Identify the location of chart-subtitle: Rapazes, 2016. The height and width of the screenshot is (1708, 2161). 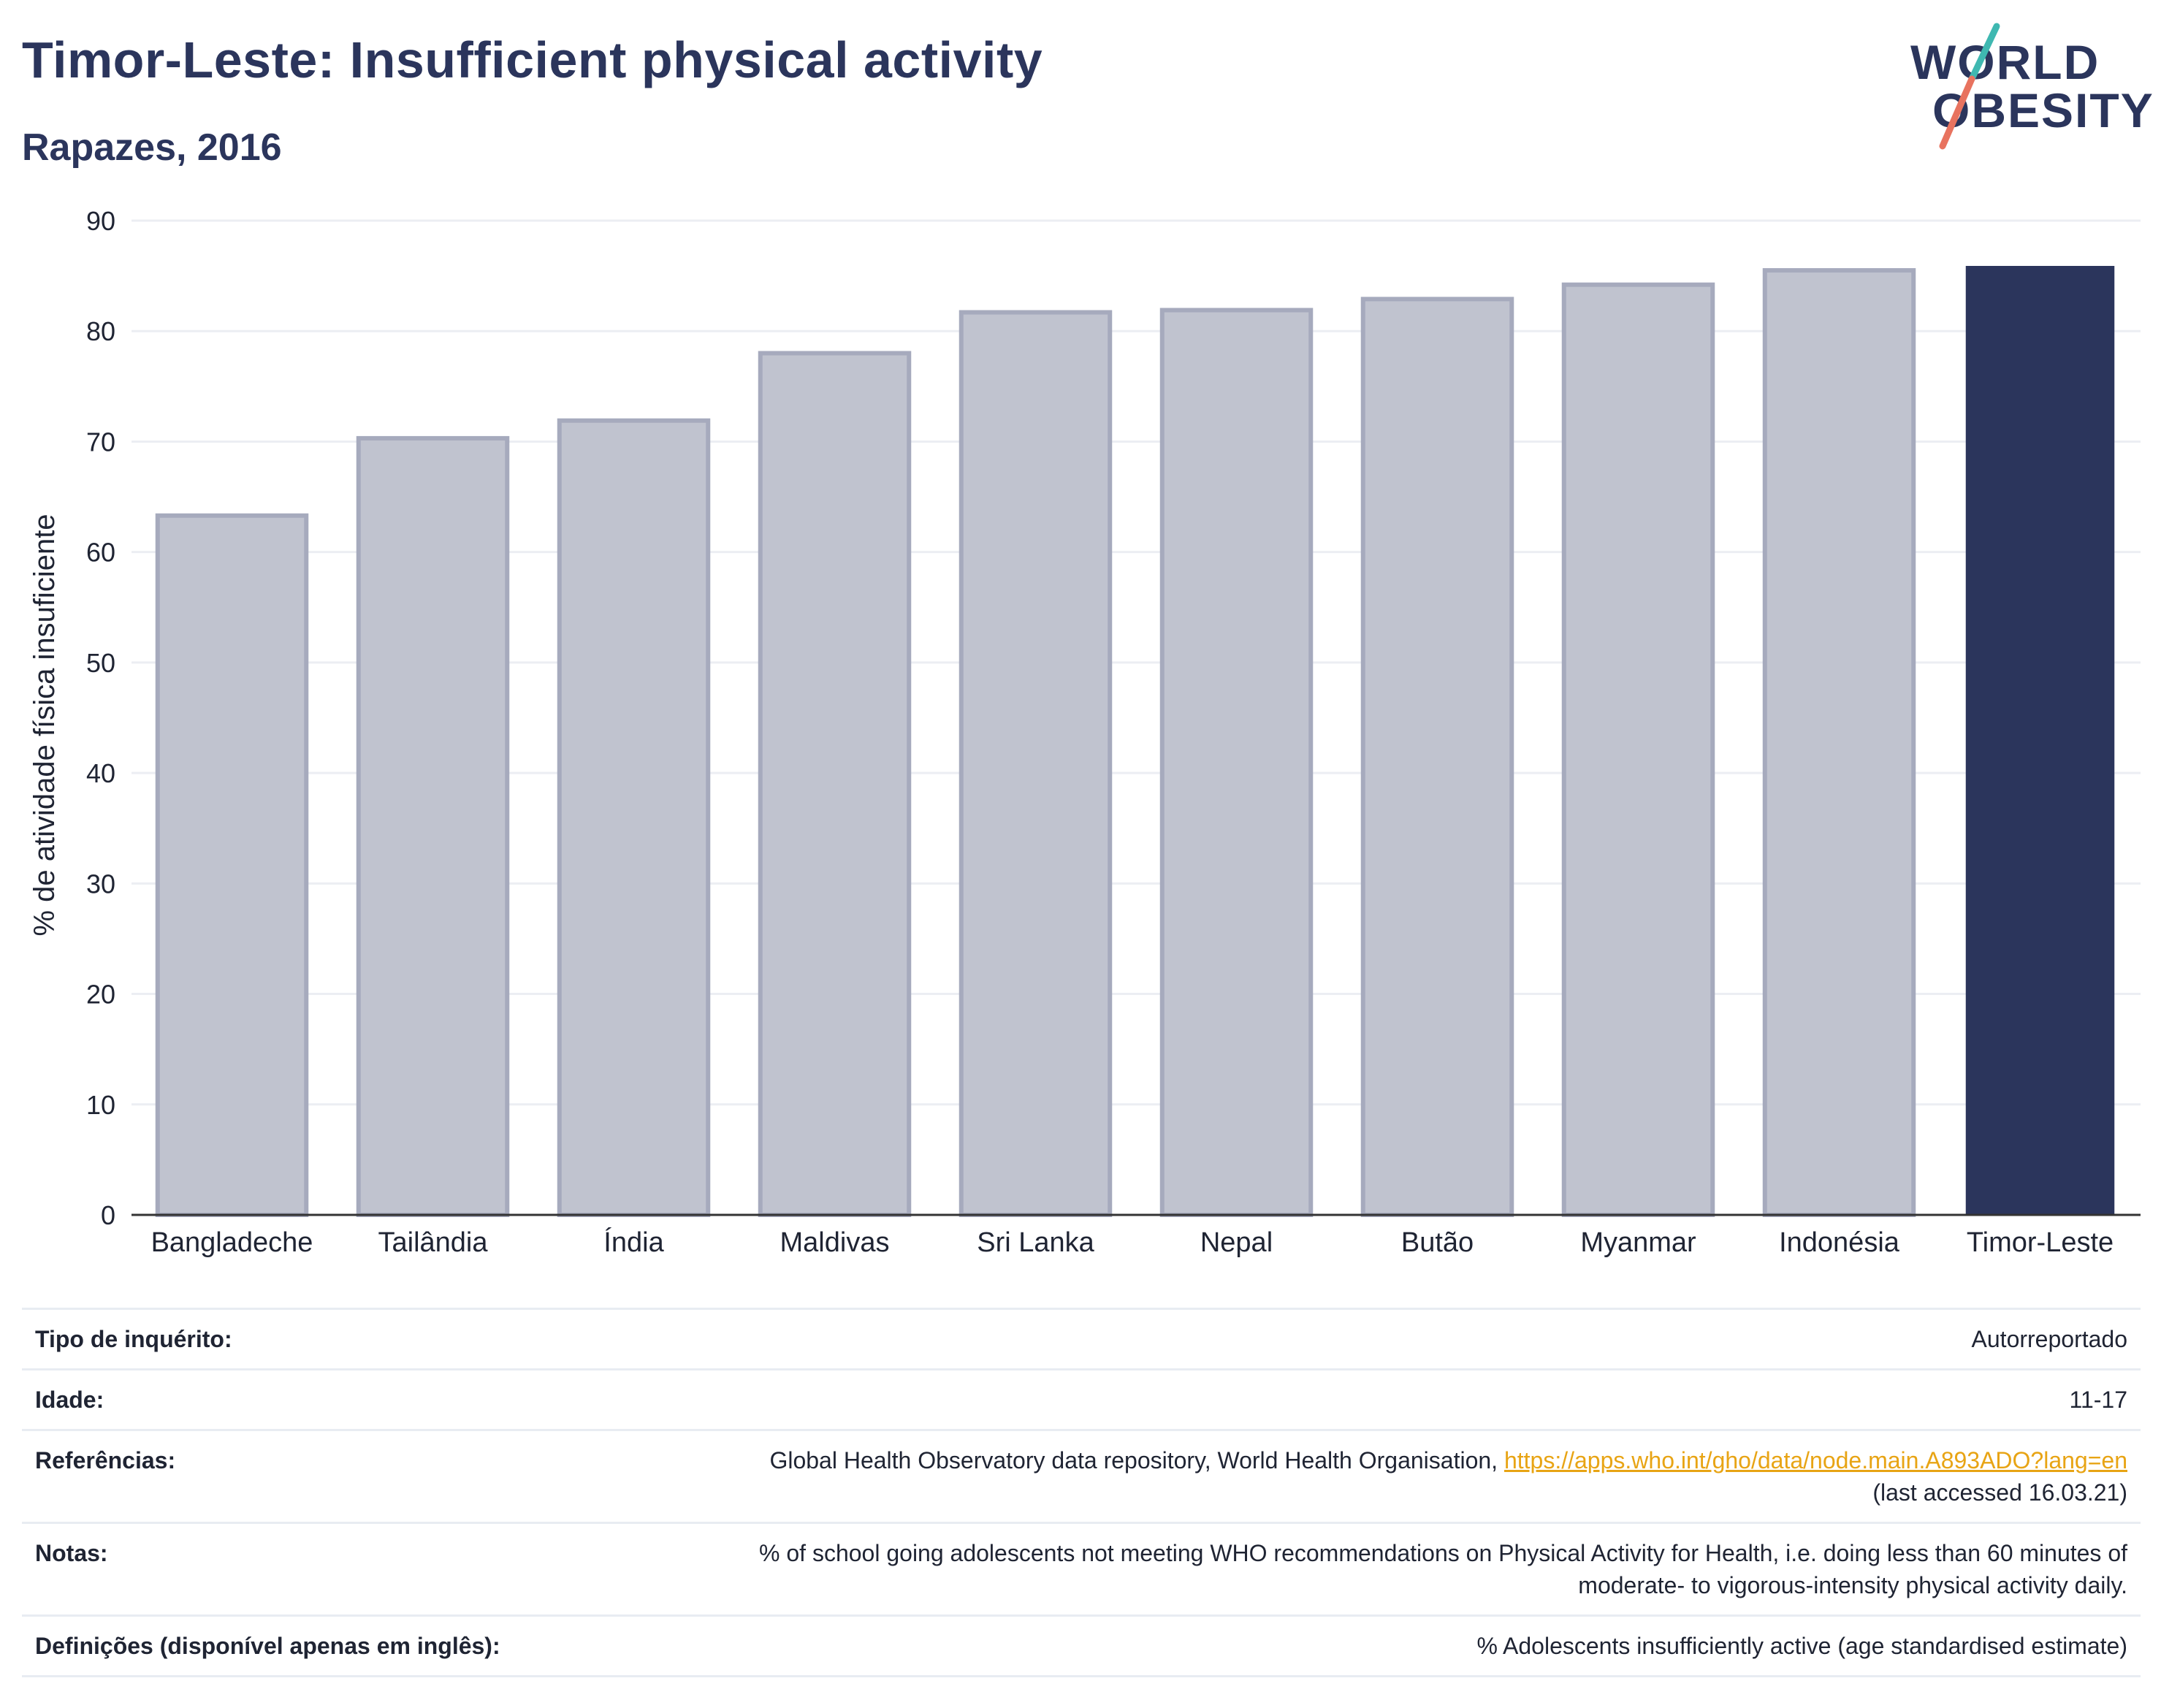
(152, 147).